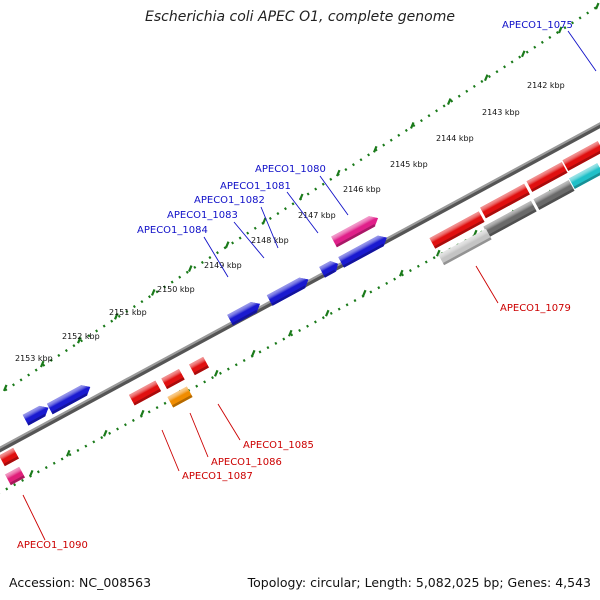 The image size is (600, 600). I want to click on gene-label: APECO1_1085, so click(278, 445).